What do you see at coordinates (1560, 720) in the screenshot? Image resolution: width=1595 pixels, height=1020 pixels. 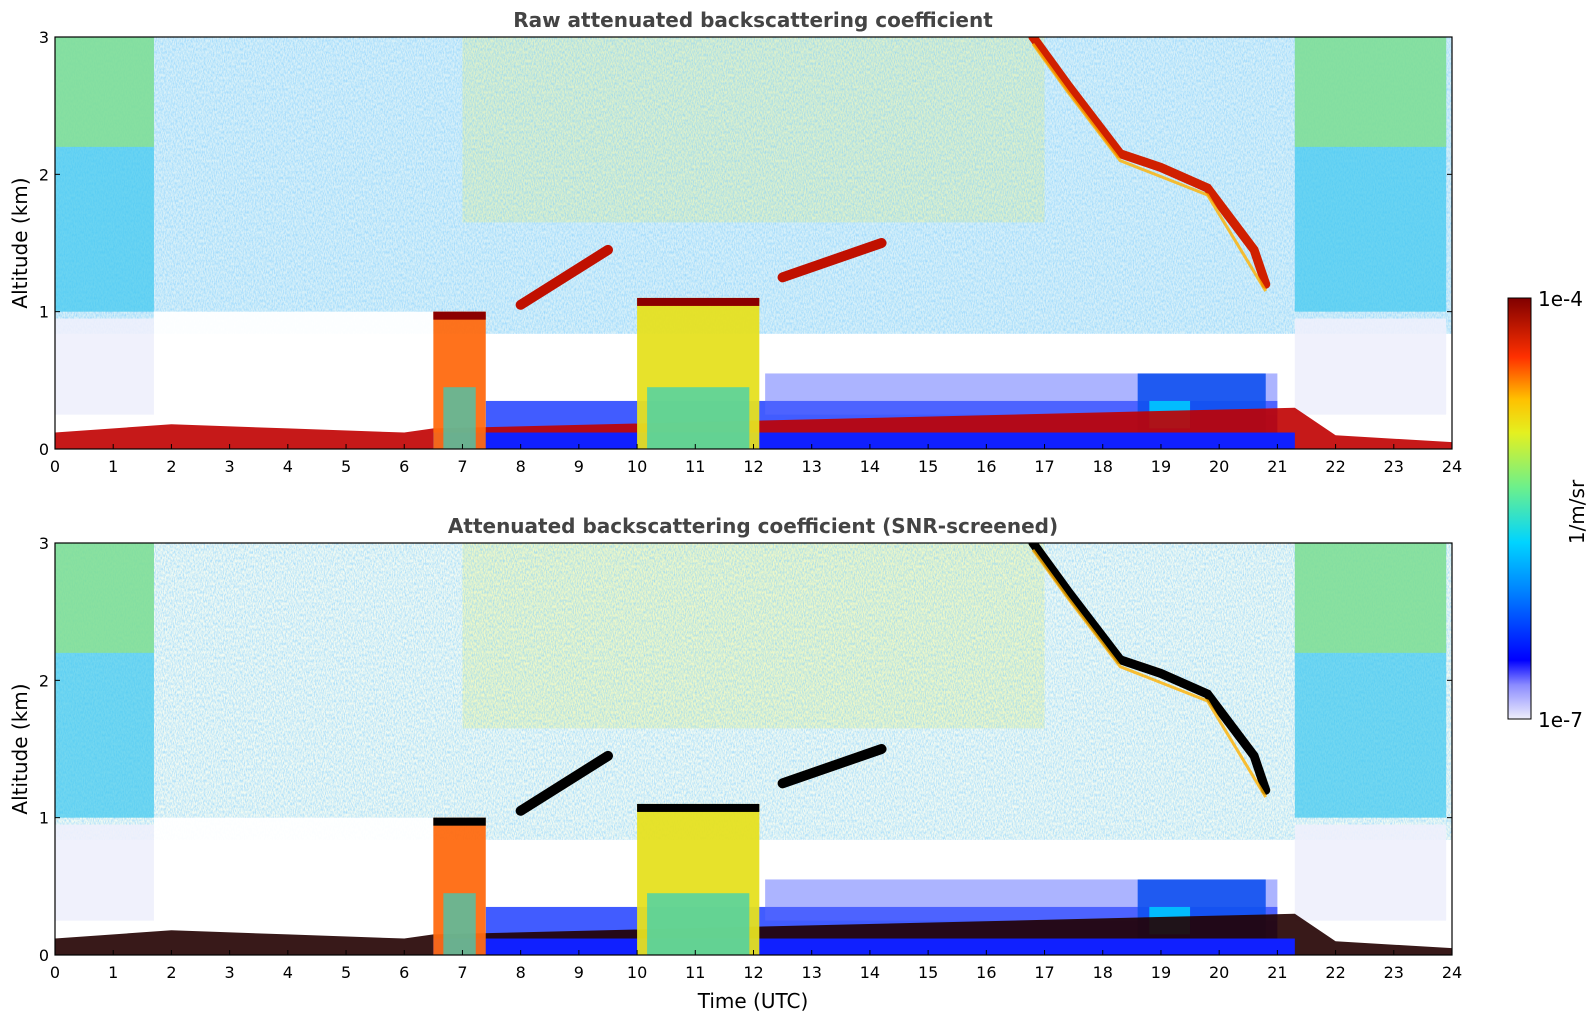 I see `colorbar-min-label: 1e-7` at bounding box center [1560, 720].